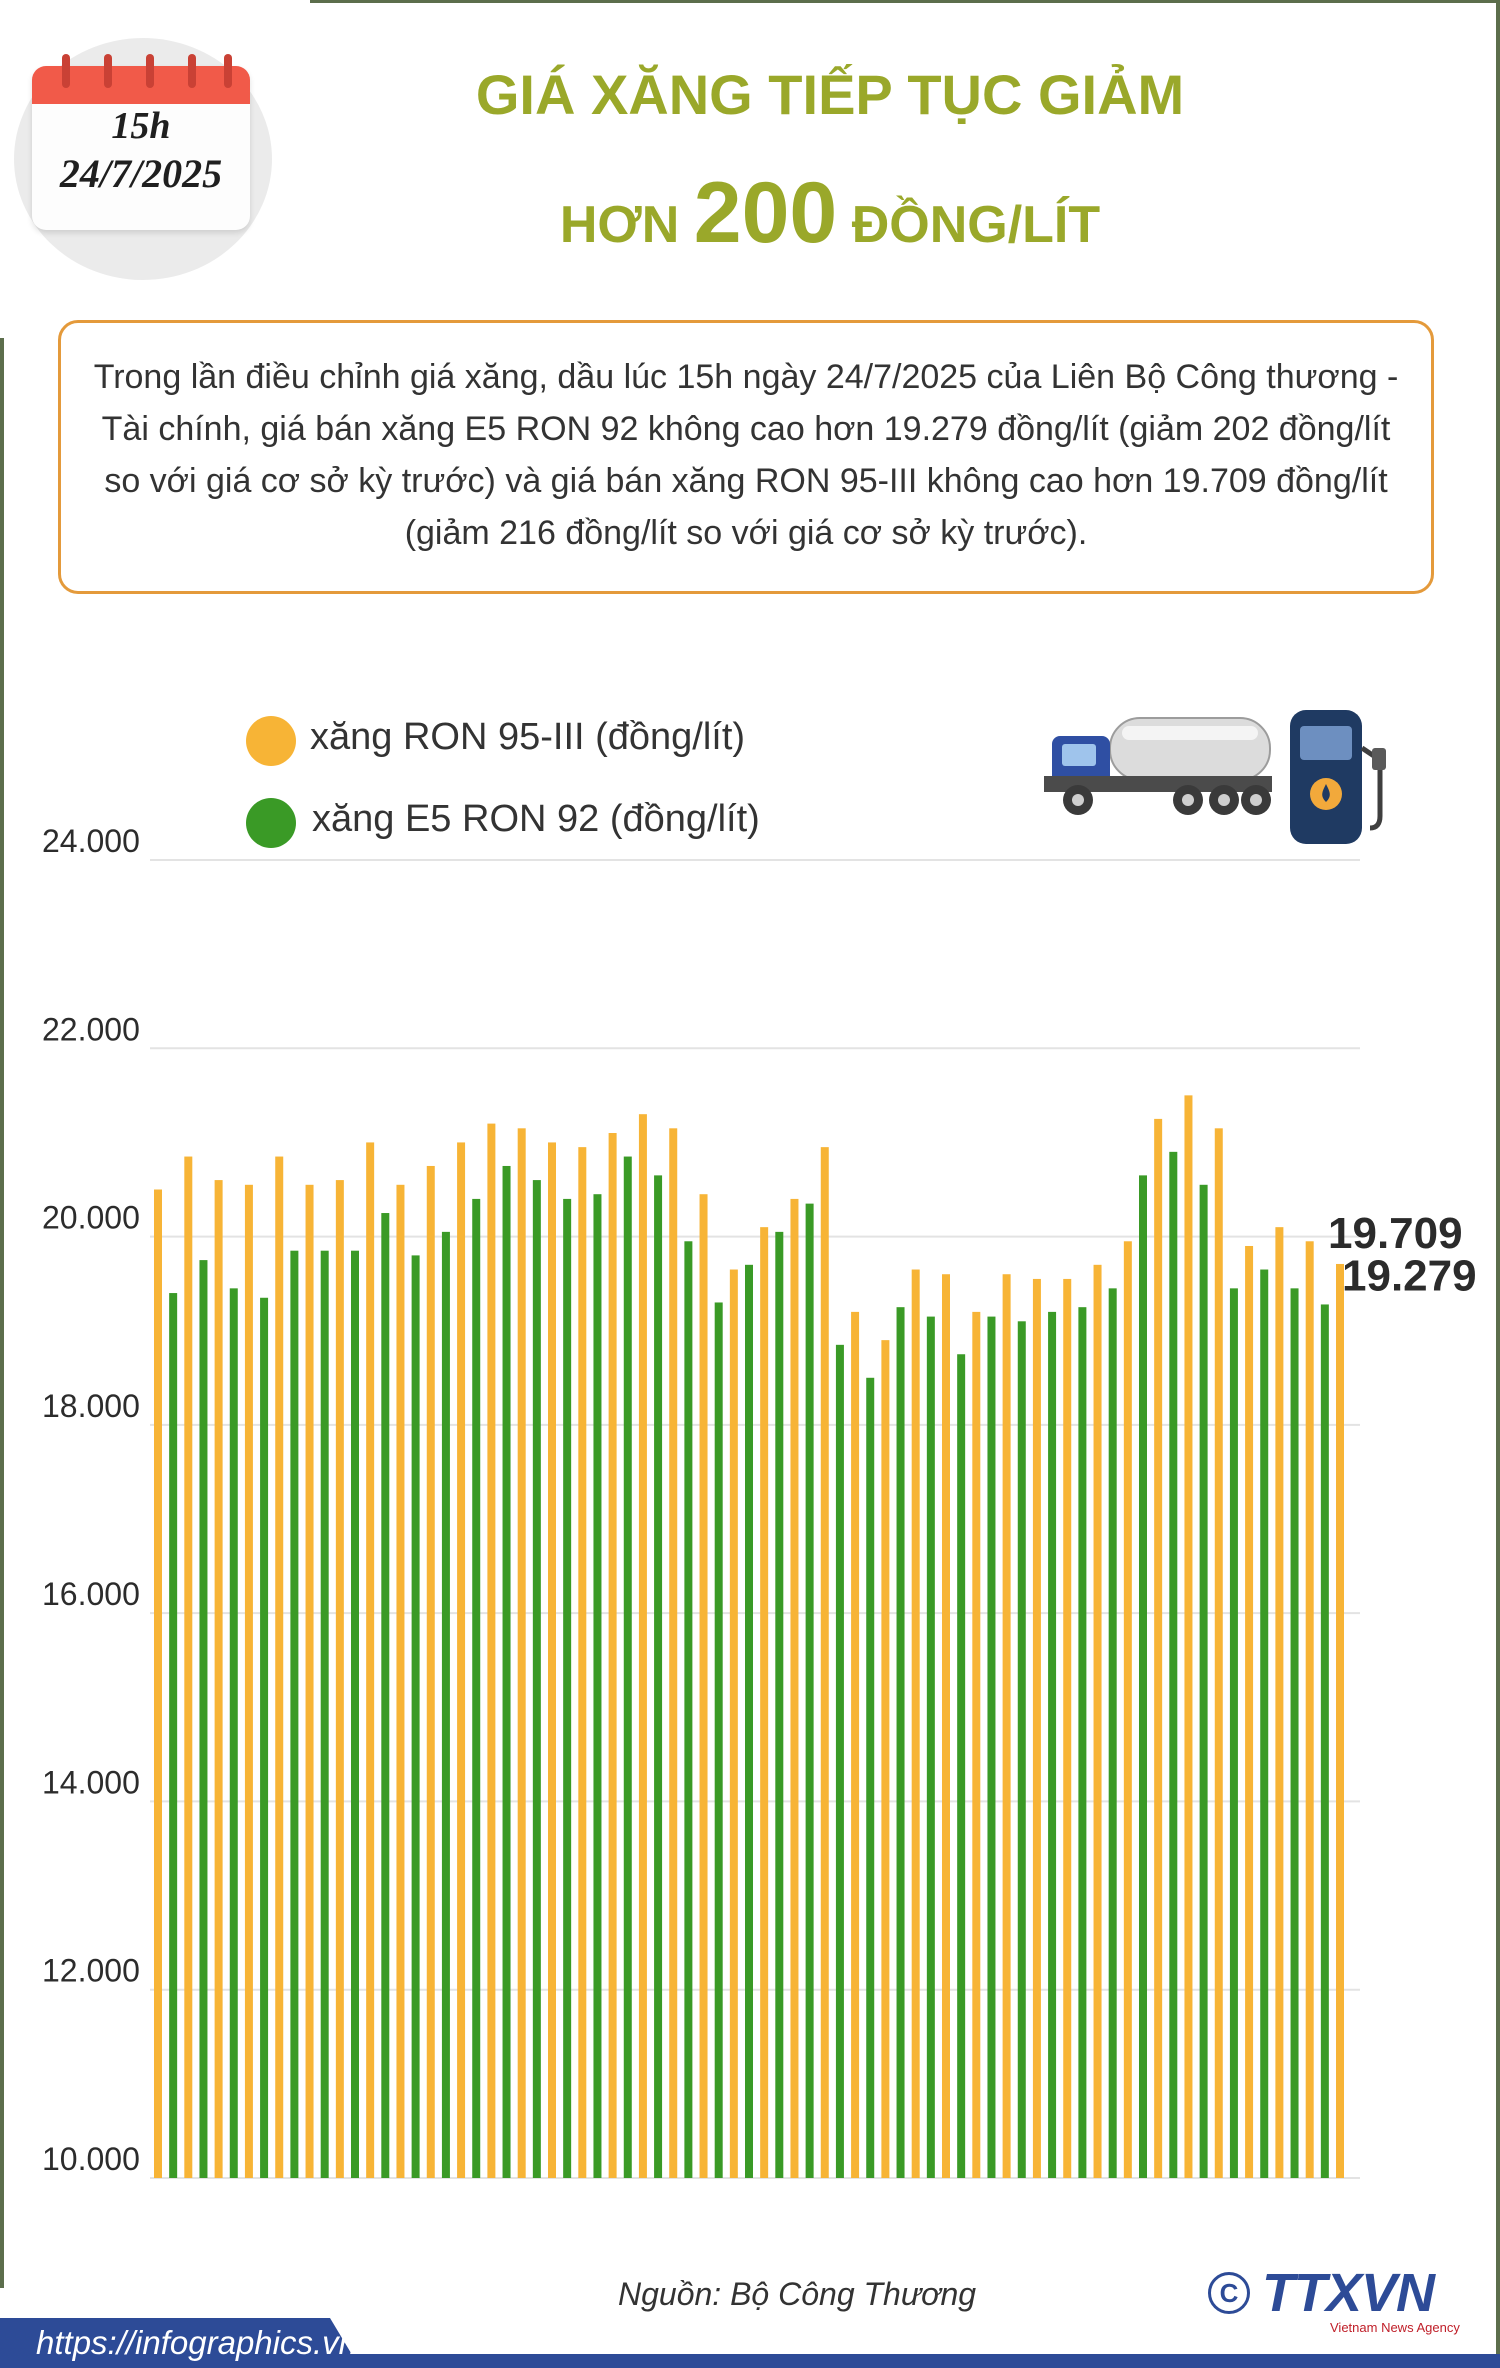 The height and width of the screenshot is (2368, 1500). Describe the element at coordinates (1395, 1233) in the screenshot. I see `value-label-ron95: 19.709` at that location.